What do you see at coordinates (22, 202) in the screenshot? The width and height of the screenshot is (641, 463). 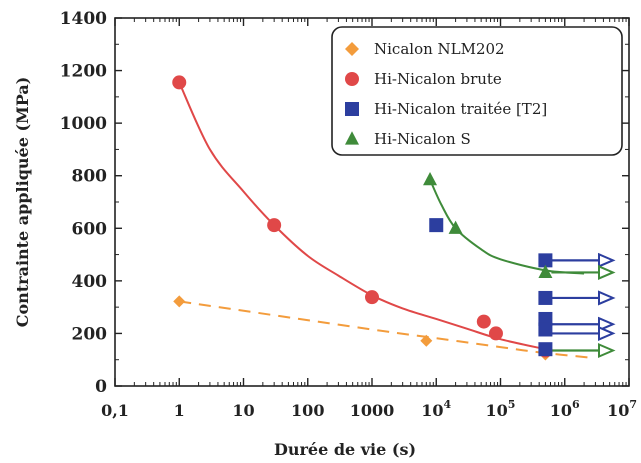 I see `y-axis-label: Contrainte appliquée (MPa)` at bounding box center [22, 202].